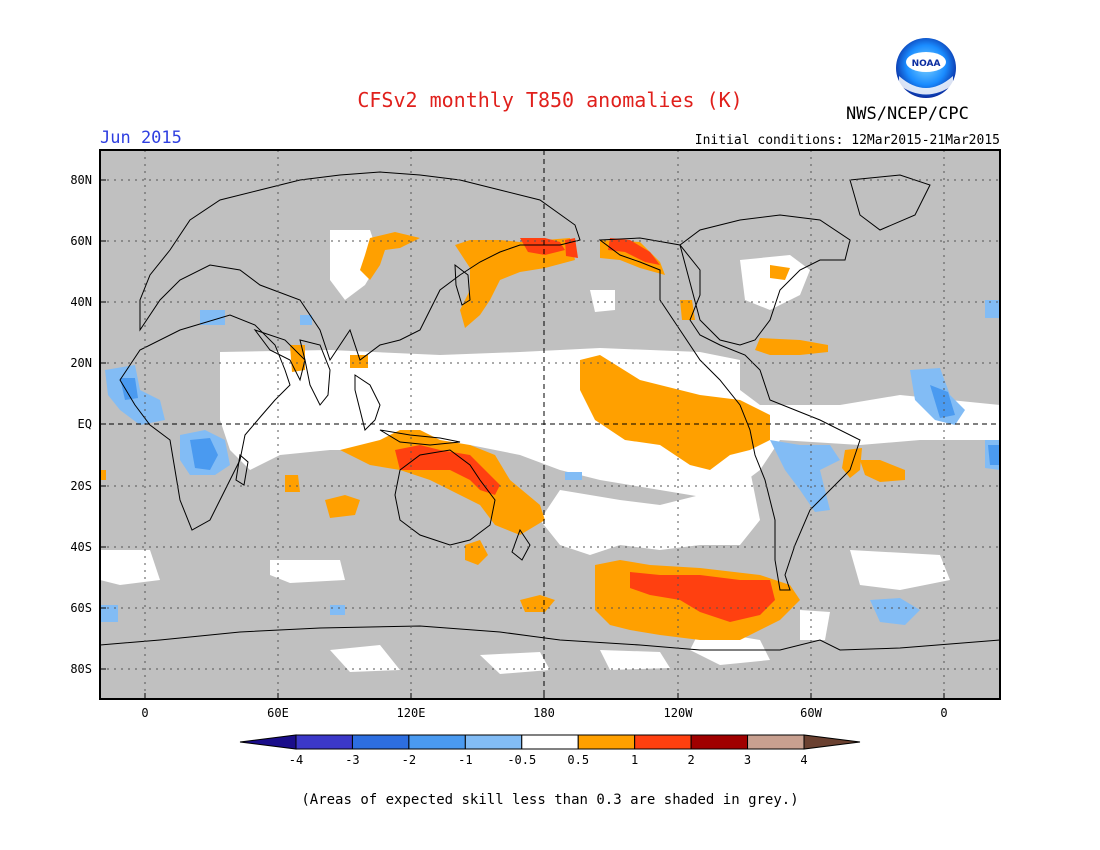 Image resolution: width=1100 pixels, height=850 pixels. Describe the element at coordinates (81, 608) in the screenshot. I see `lat-label-60s: 60S` at that location.